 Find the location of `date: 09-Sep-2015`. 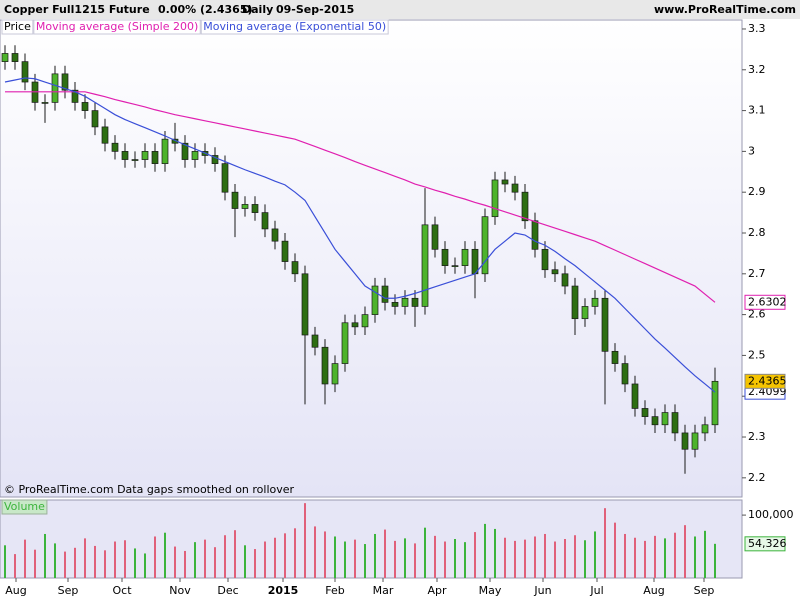

date: 09-Sep-2015 is located at coordinates (315, 9).